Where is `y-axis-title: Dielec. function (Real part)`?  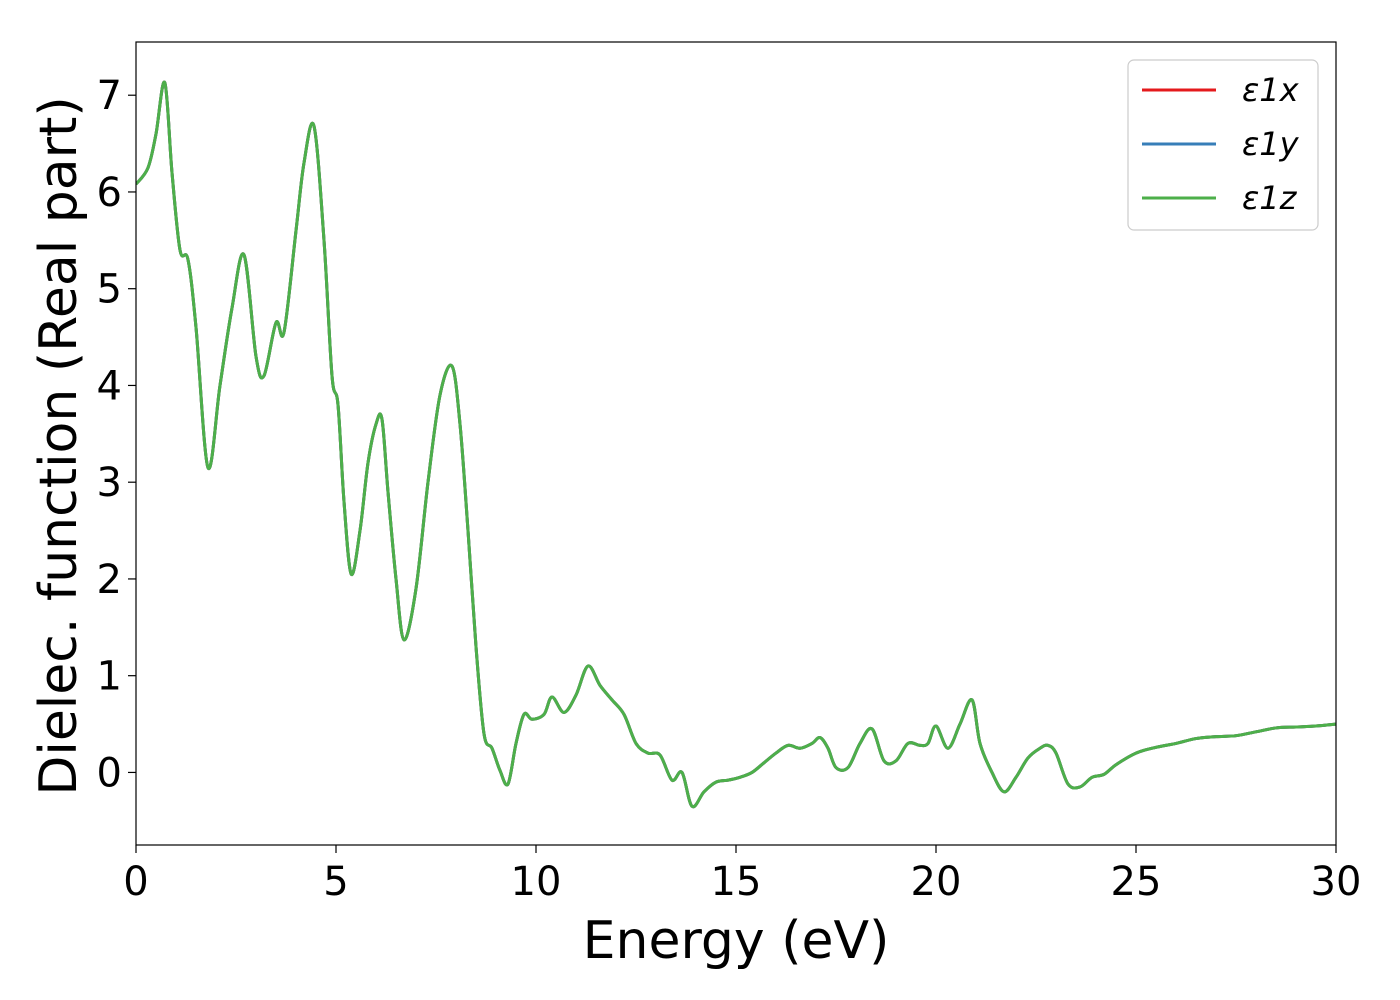 y-axis-title: Dielec. function (Real part) is located at coordinates (59, 445).